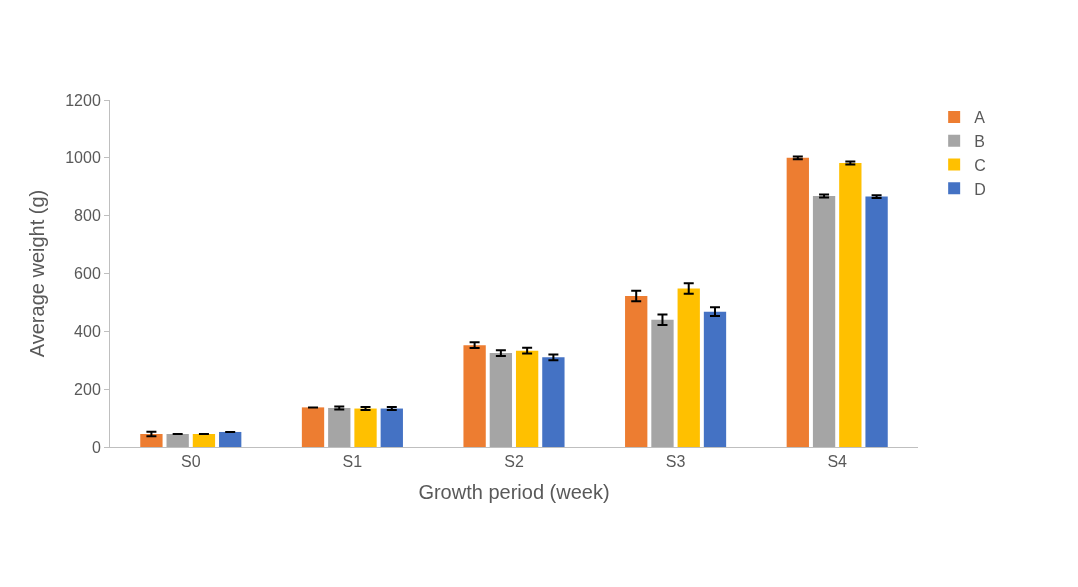  What do you see at coordinates (87, 274) in the screenshot?
I see `y-tick-label: 600` at bounding box center [87, 274].